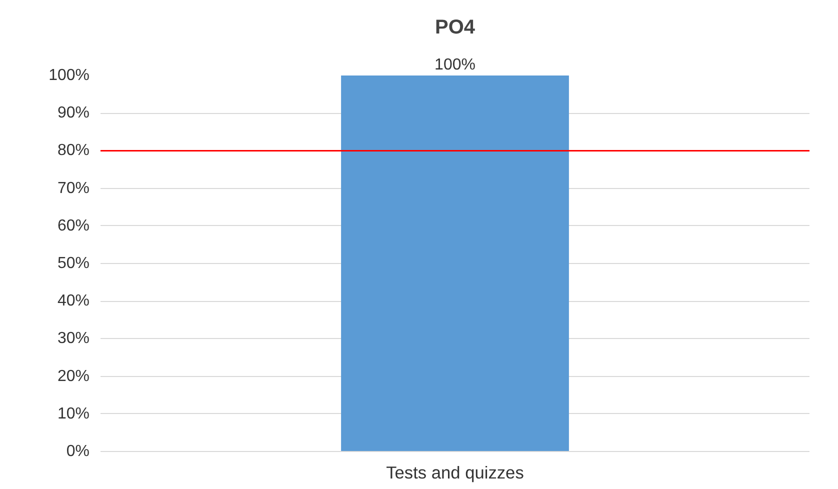 This screenshot has width=838, height=489. What do you see at coordinates (73, 339) in the screenshot?
I see `y-tick-label: 30%` at bounding box center [73, 339].